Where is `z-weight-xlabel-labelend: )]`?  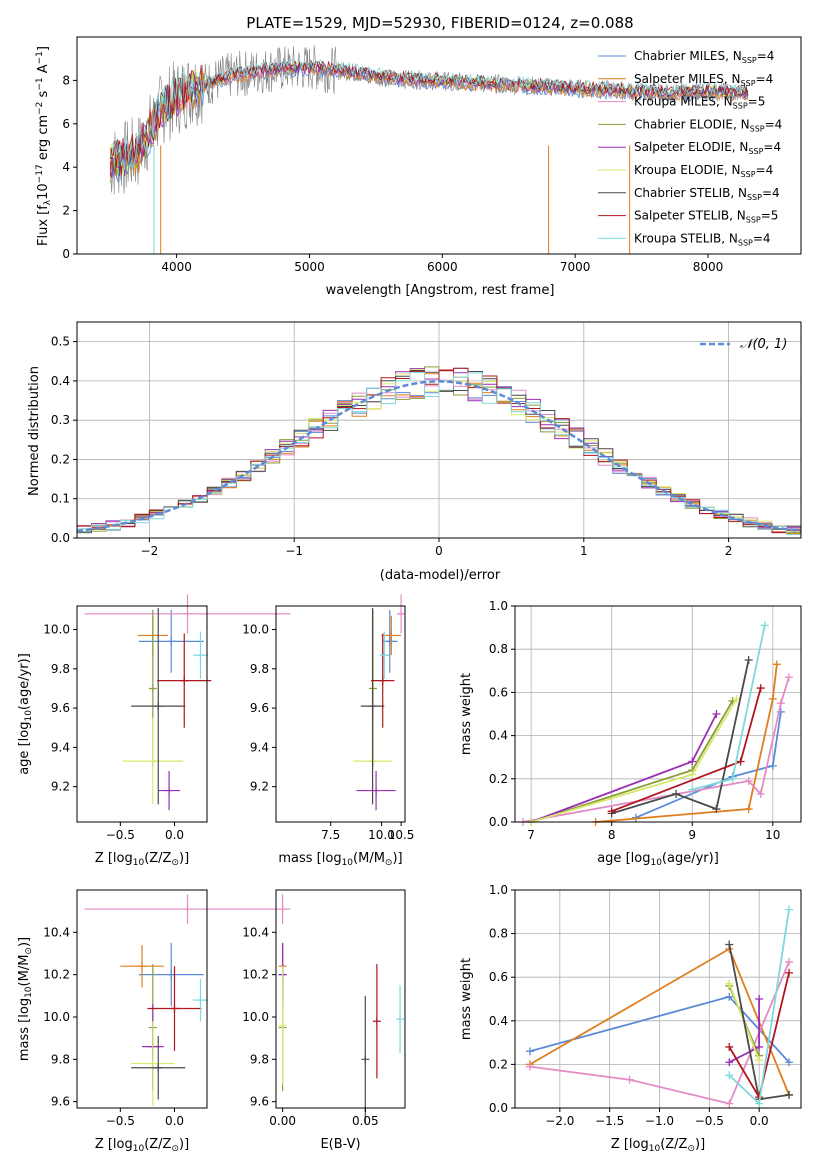 z-weight-xlabel-labelend: )] is located at coordinates (700, 1144).